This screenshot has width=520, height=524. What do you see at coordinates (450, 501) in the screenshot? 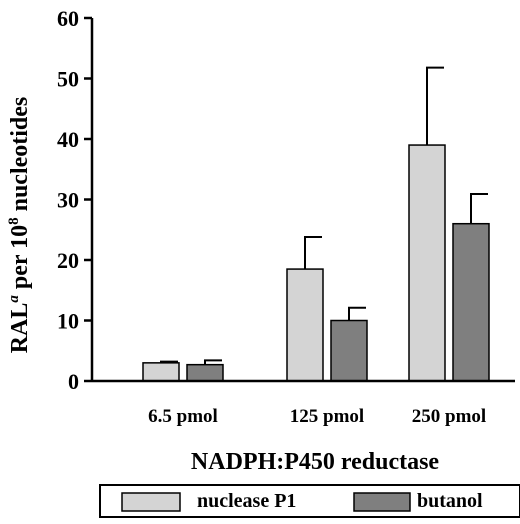
I see `legend-label-butanol: butanol` at bounding box center [450, 501].